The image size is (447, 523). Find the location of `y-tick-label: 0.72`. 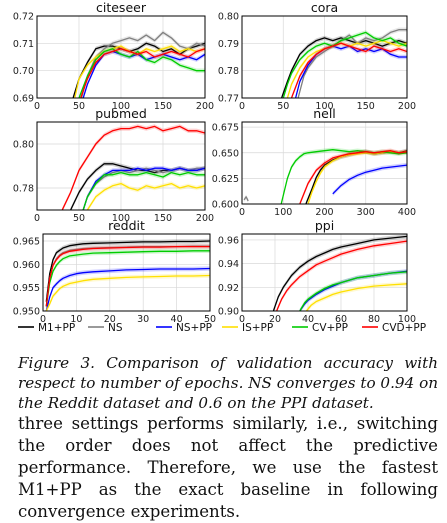

y-tick-label: 0.72 is located at coordinates (23, 17).